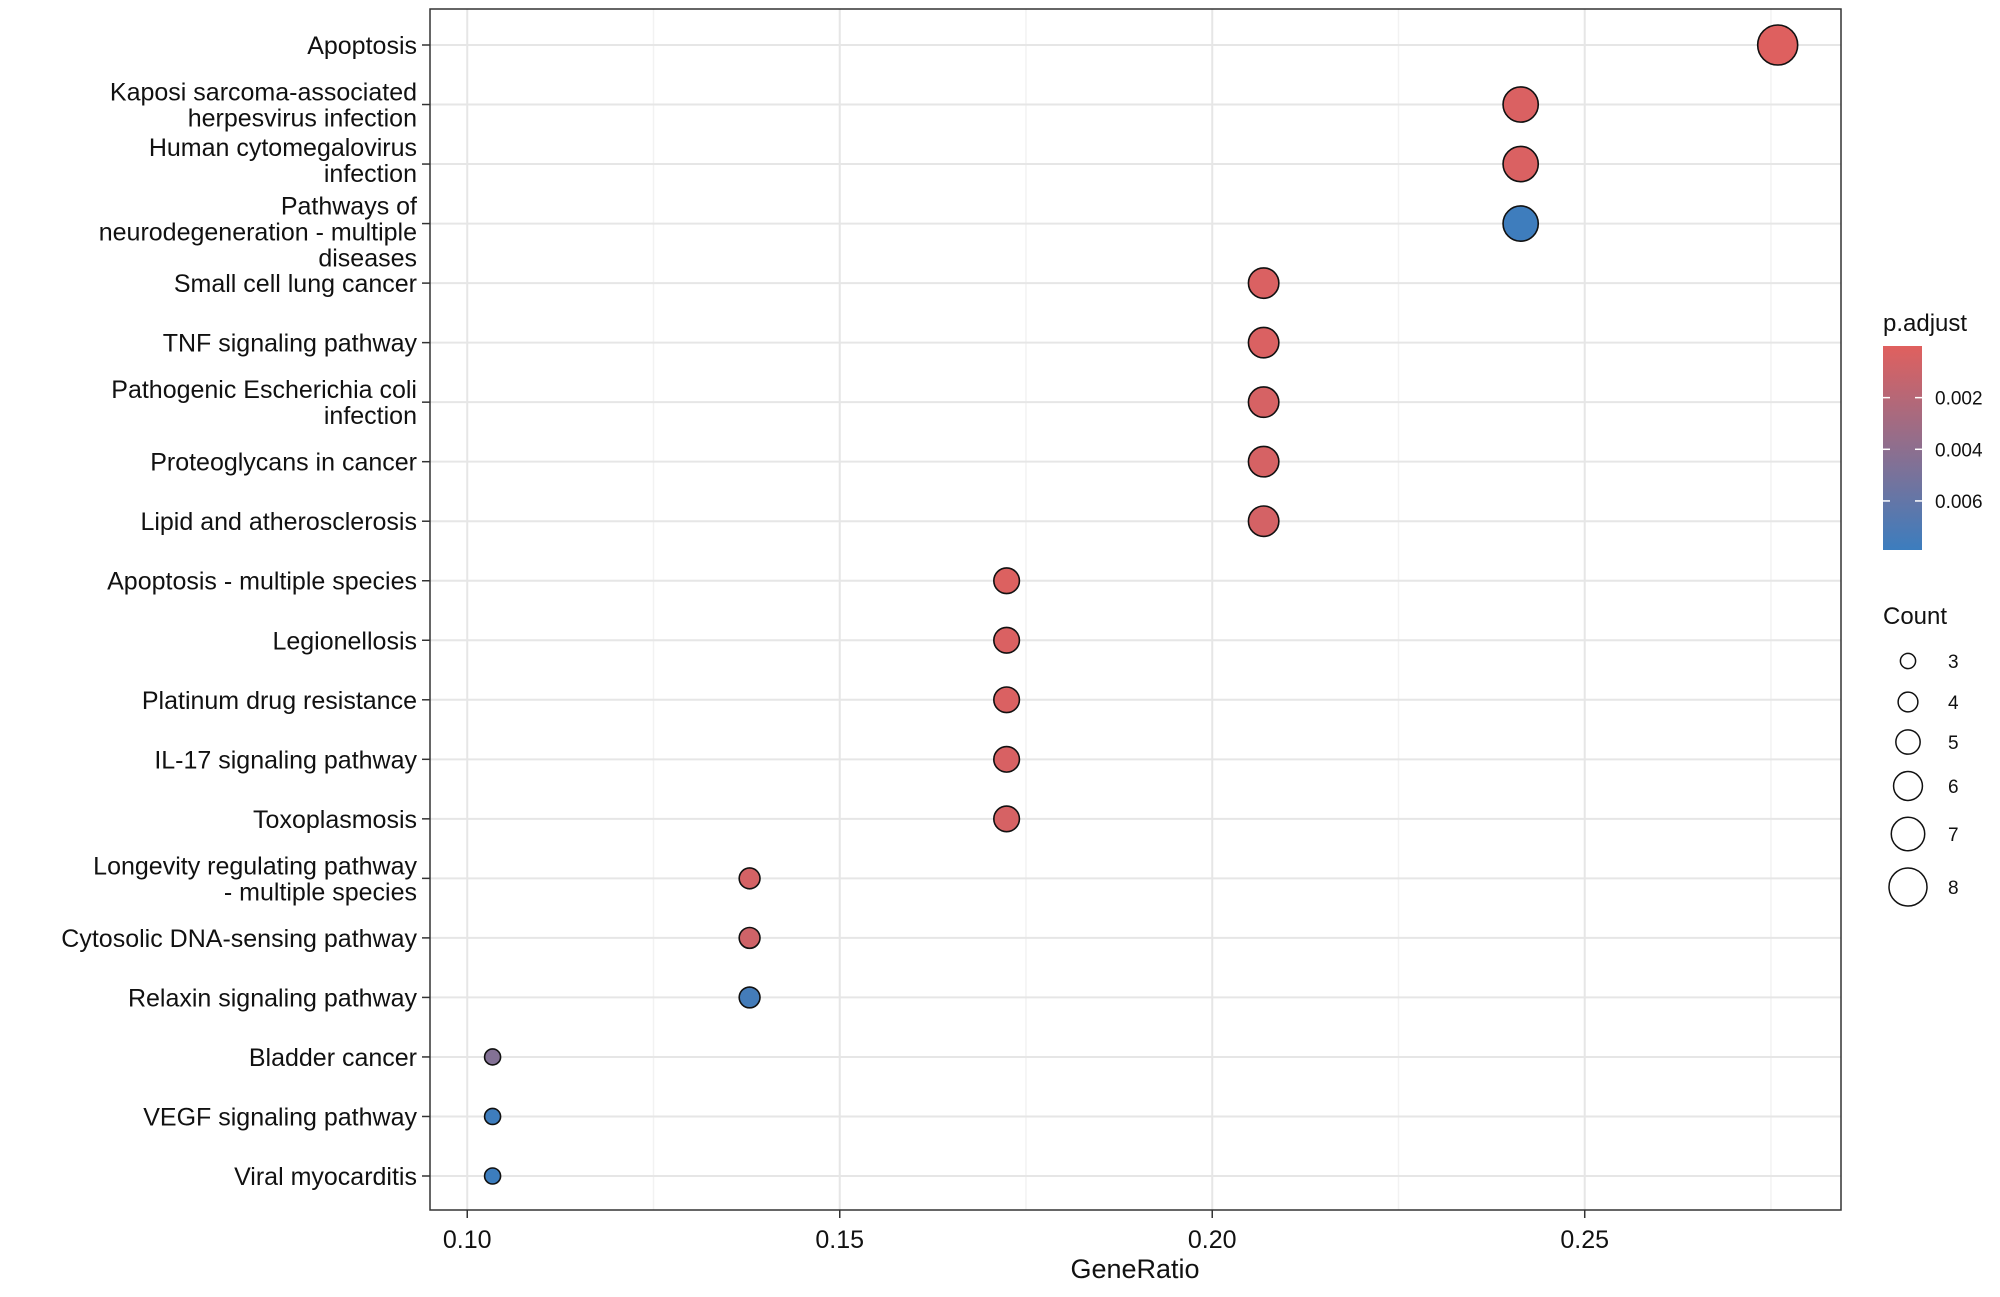 The height and width of the screenshot is (1297, 2000). I want to click on y-tick-label: herpesvirus infection, so click(302, 119).